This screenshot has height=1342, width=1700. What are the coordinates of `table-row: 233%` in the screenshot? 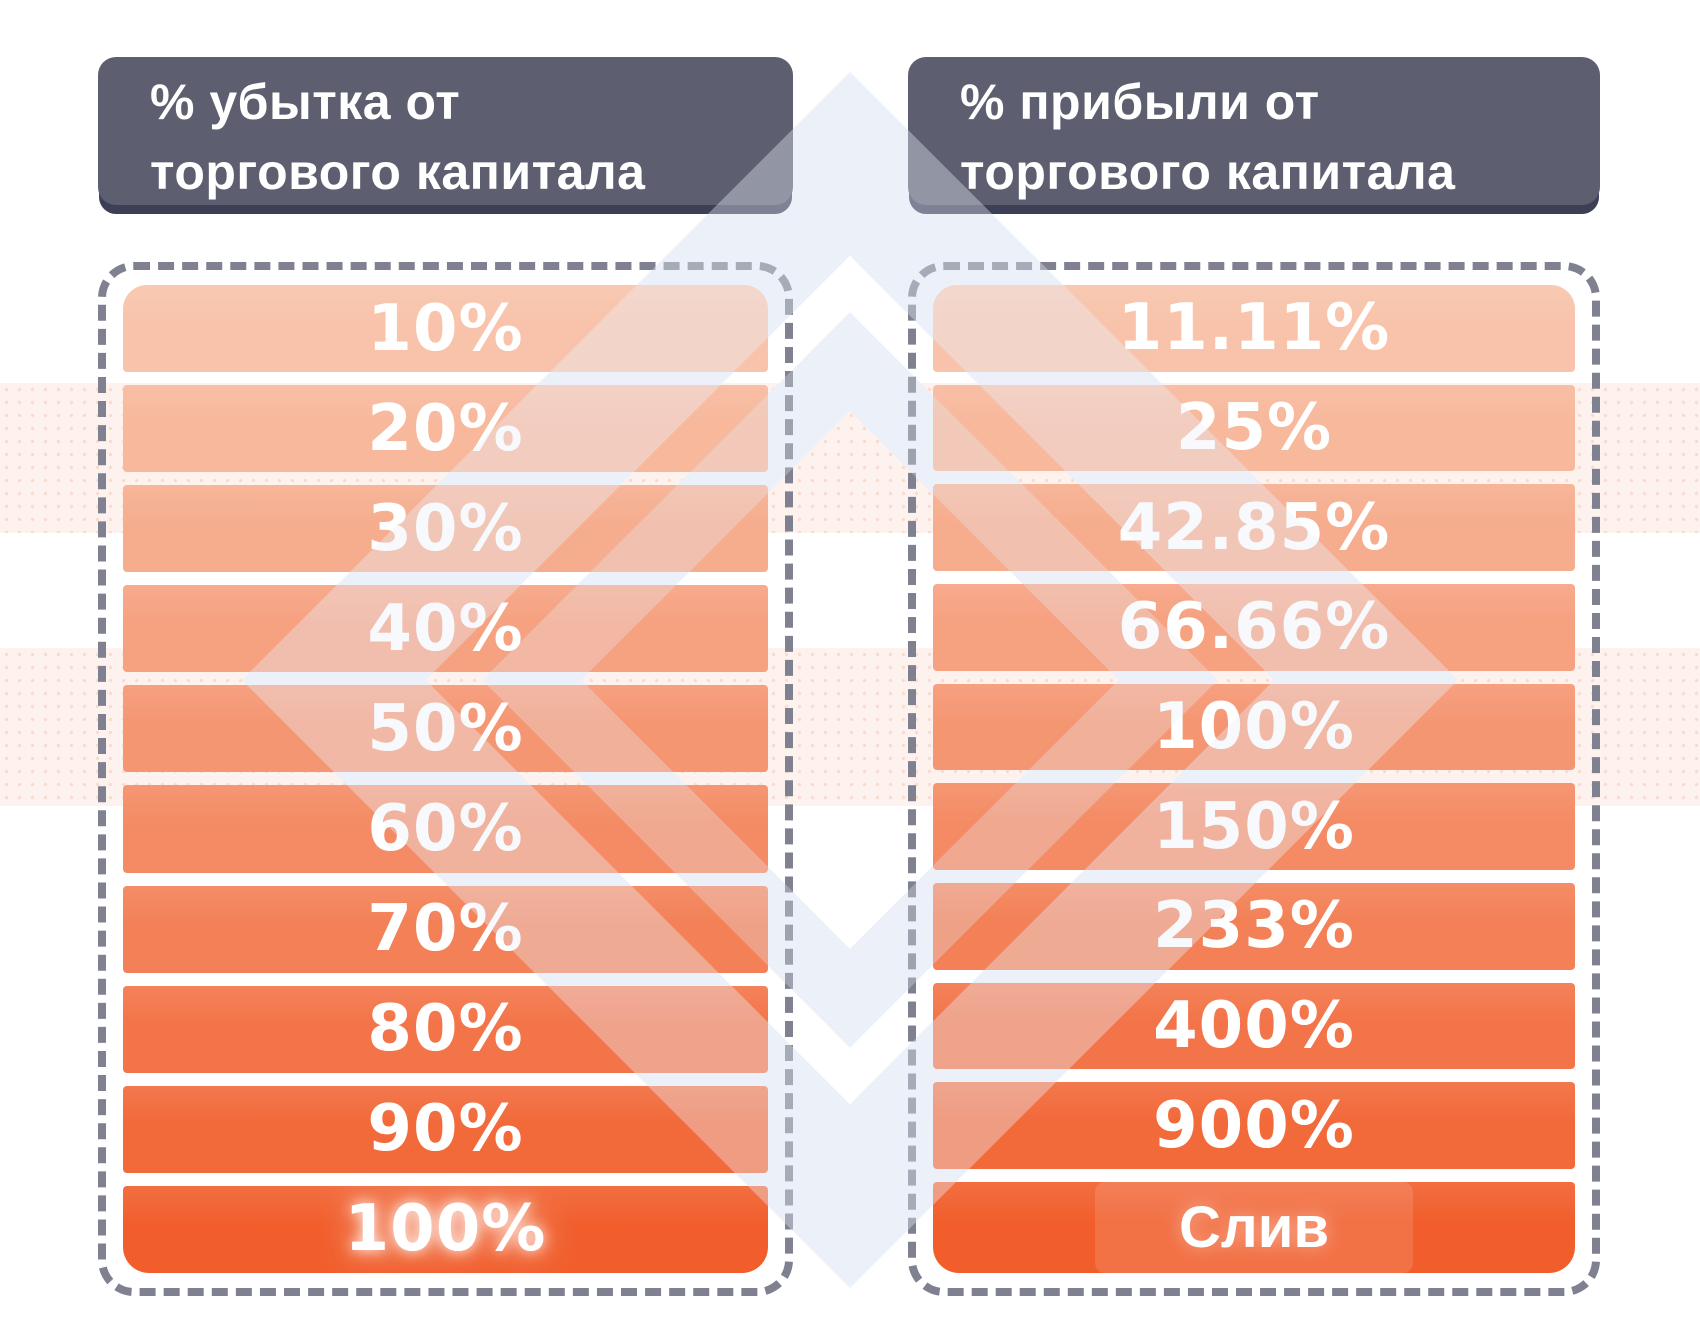 It's located at (1254, 926).